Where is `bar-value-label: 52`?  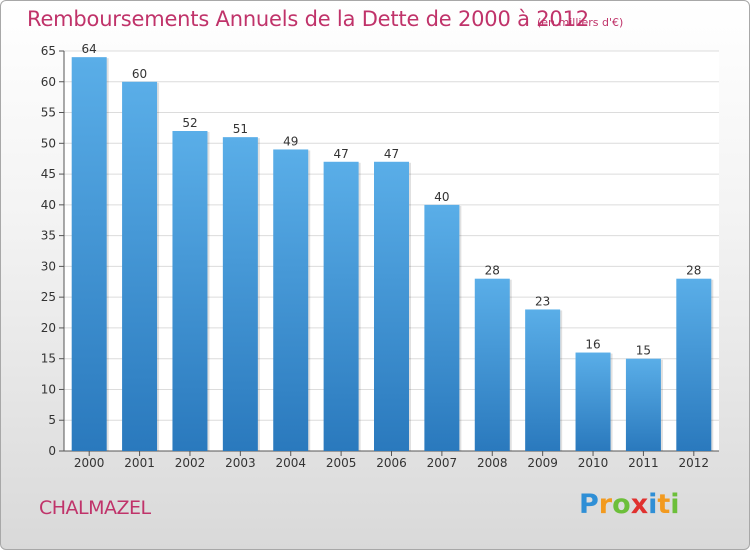
bar-value-label: 52 is located at coordinates (189, 123).